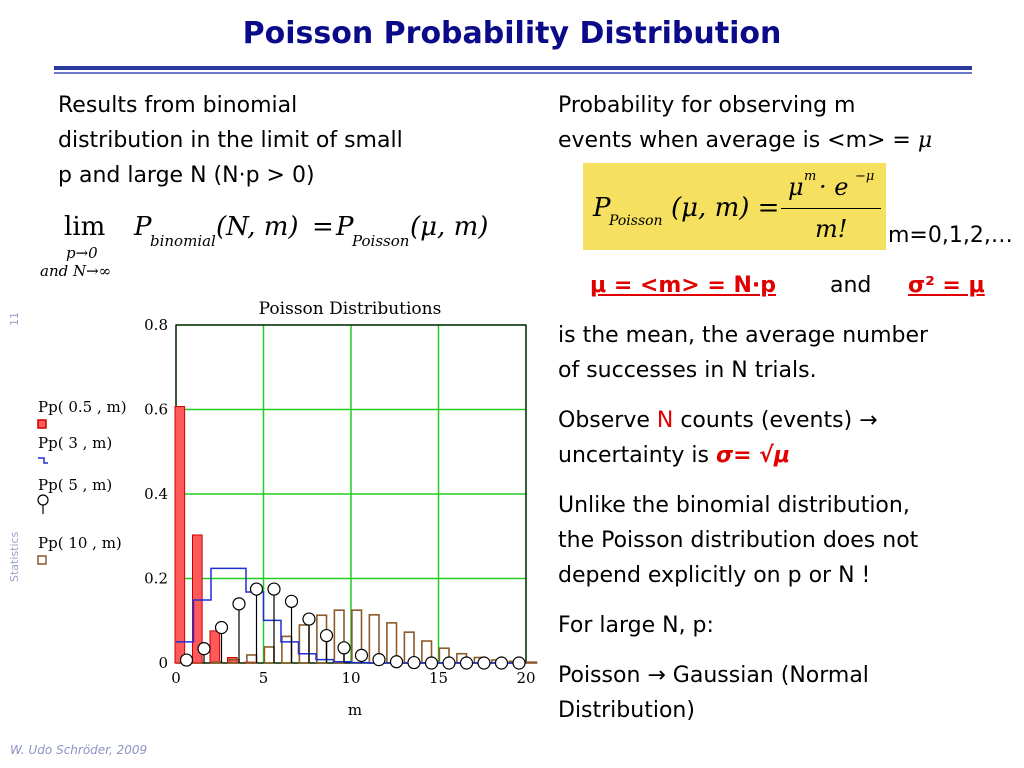  What do you see at coordinates (79, 750) in the screenshot?
I see `footer-author: W. Udo Schröder, 2009` at bounding box center [79, 750].